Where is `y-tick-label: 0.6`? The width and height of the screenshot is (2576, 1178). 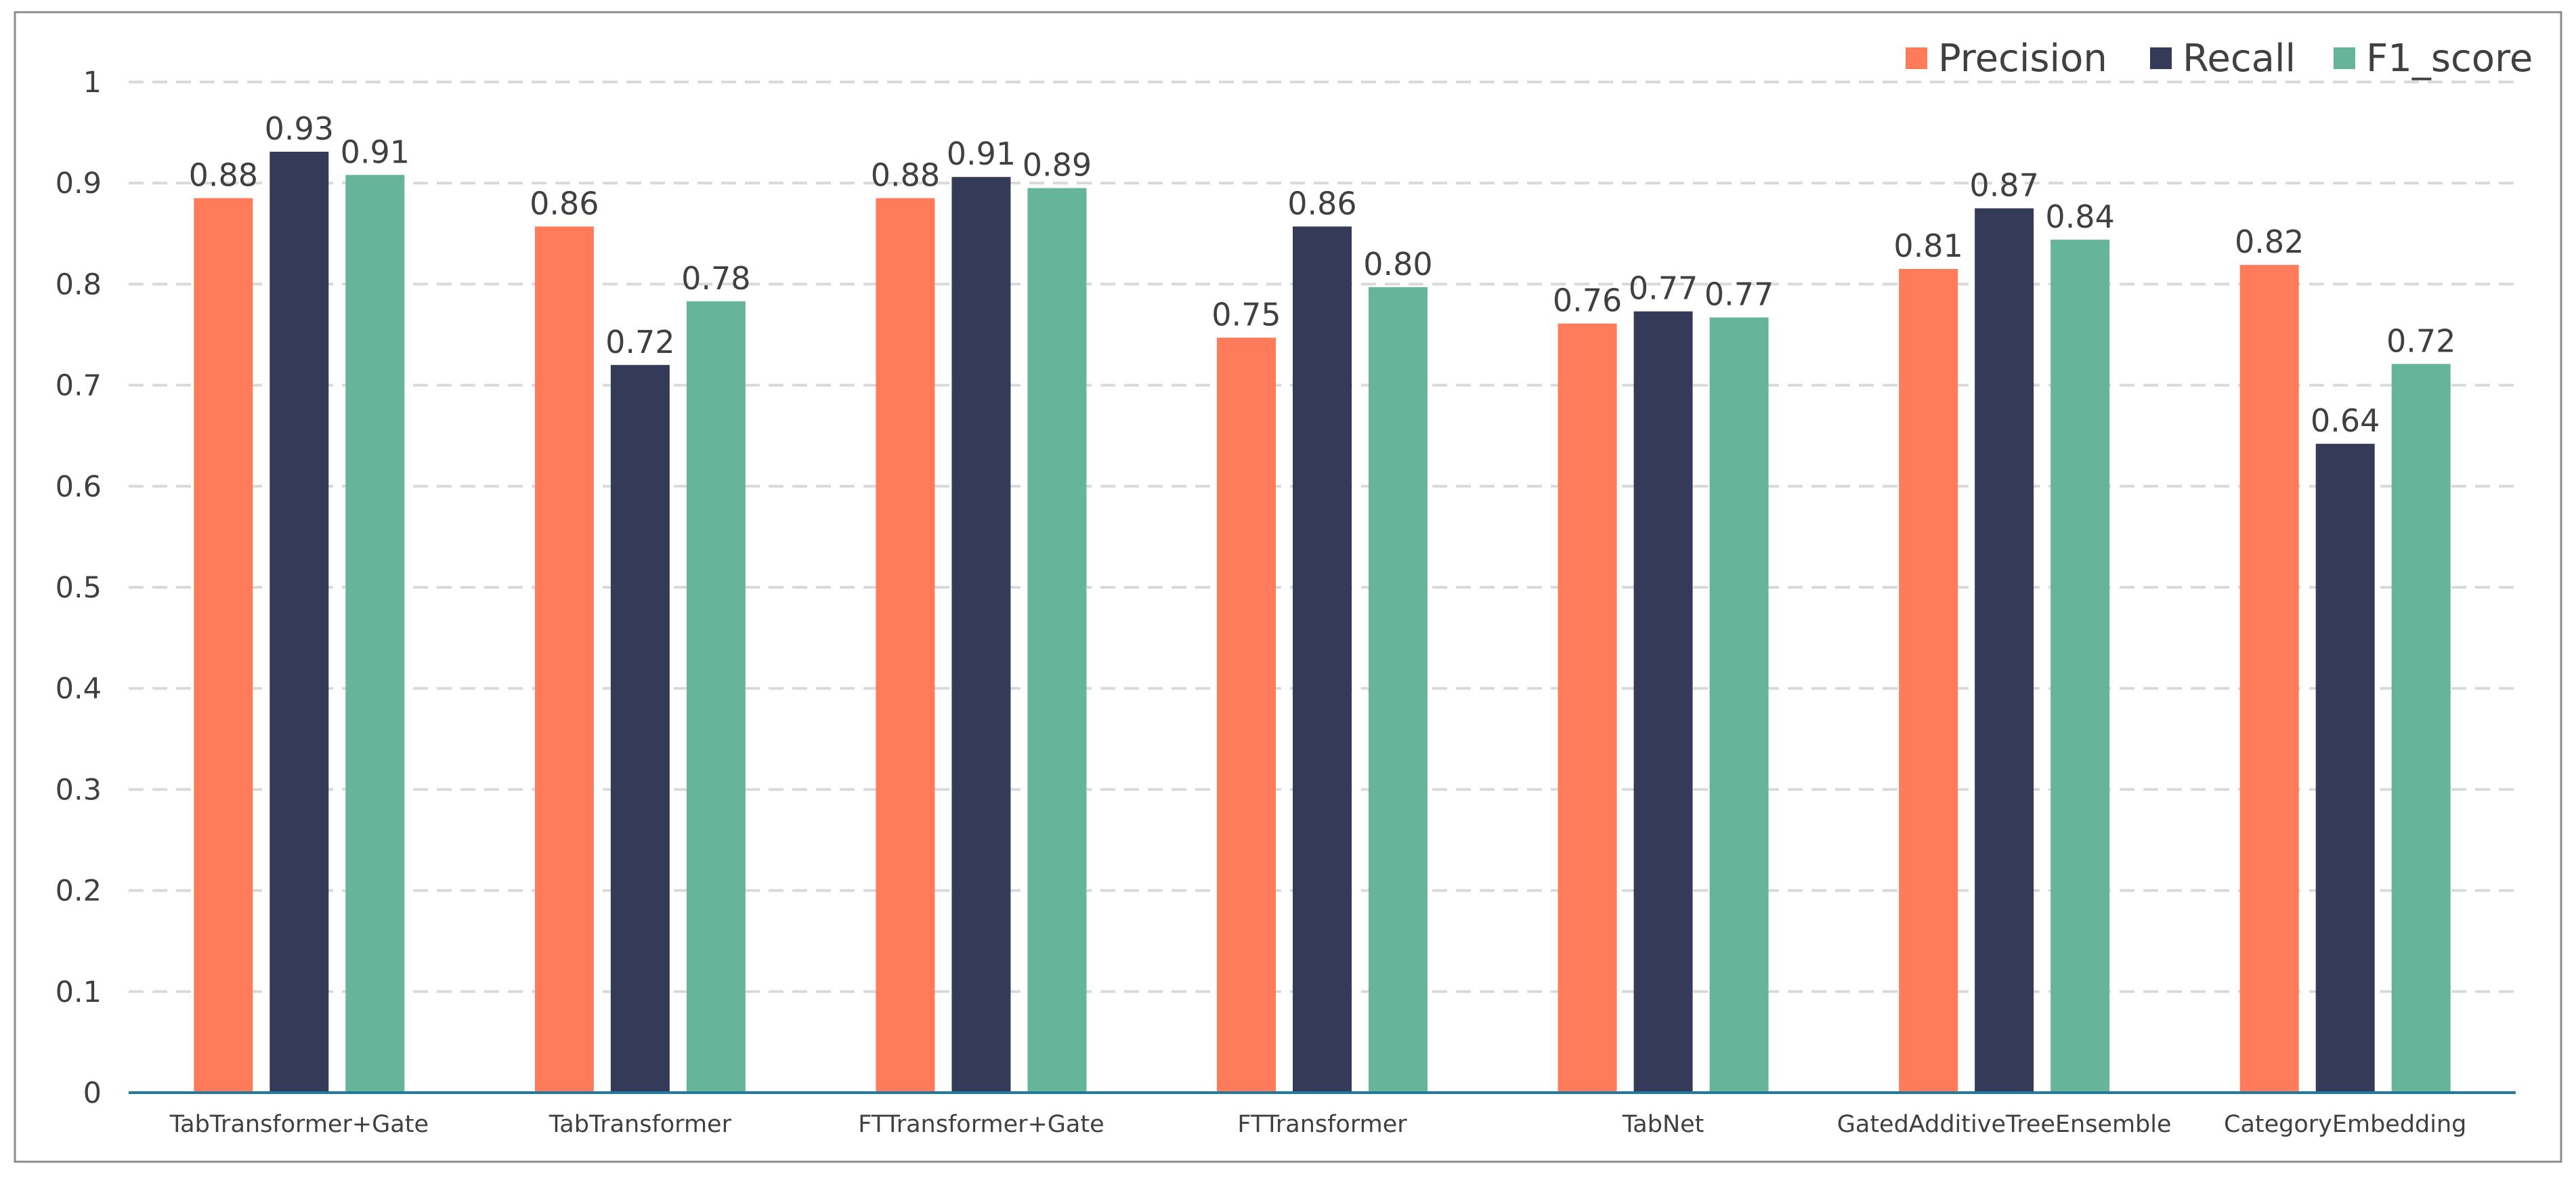
y-tick-label: 0.6 is located at coordinates (79, 487).